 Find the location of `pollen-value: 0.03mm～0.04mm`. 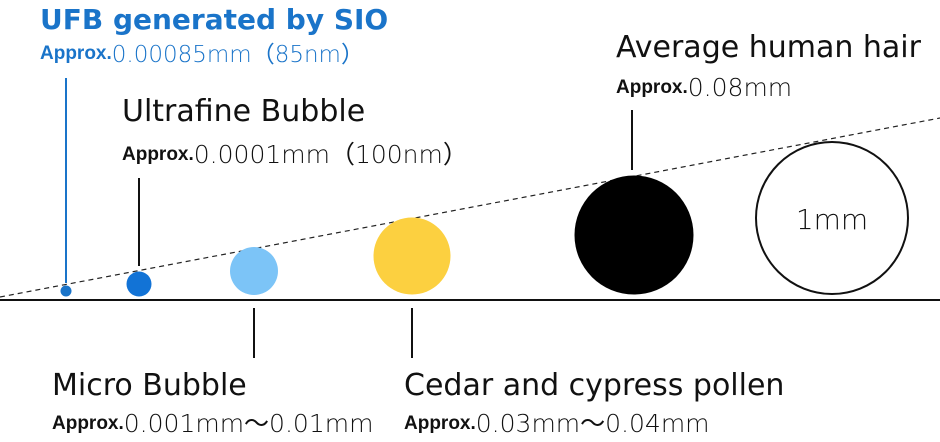

pollen-value: 0.03mm～0.04mm is located at coordinates (592, 423).